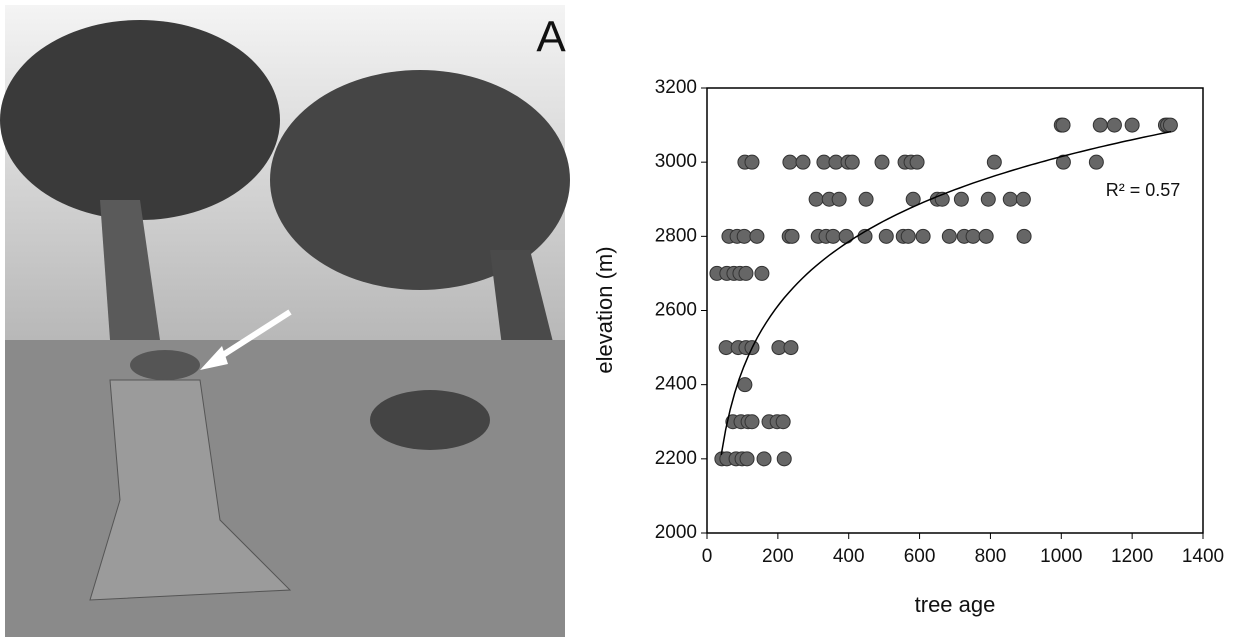  Describe the element at coordinates (676, 384) in the screenshot. I see `y-tick-label: 2400` at that location.